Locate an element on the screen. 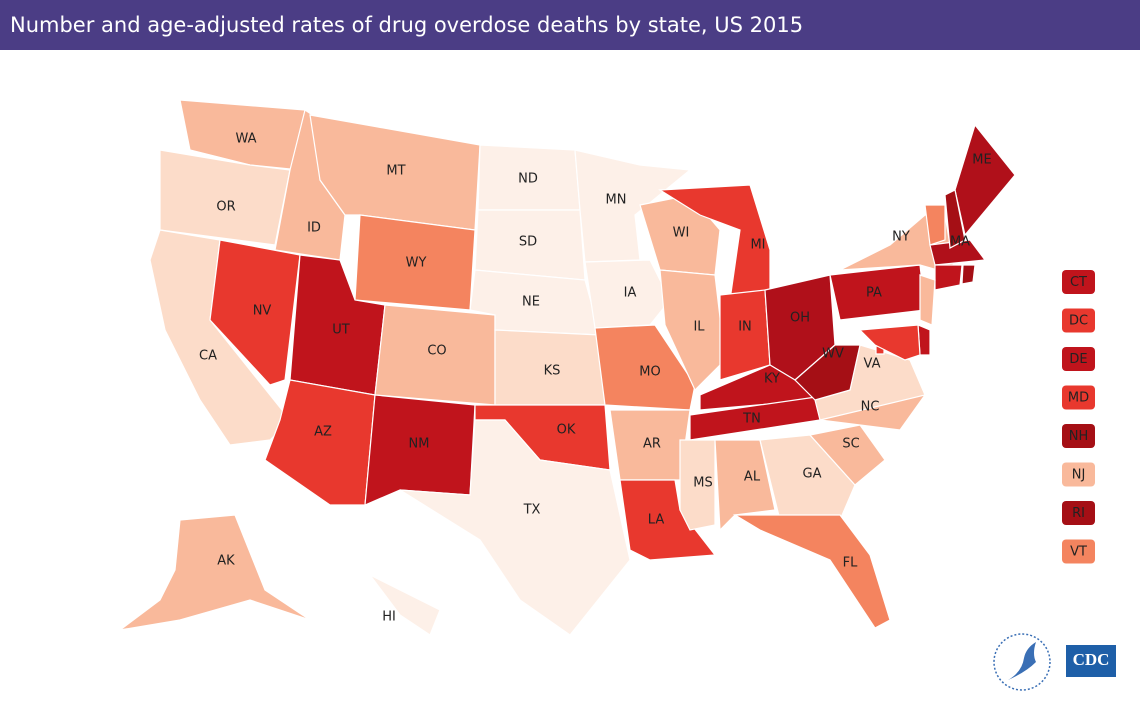  legend-label: NJ is located at coordinates (1079, 475).